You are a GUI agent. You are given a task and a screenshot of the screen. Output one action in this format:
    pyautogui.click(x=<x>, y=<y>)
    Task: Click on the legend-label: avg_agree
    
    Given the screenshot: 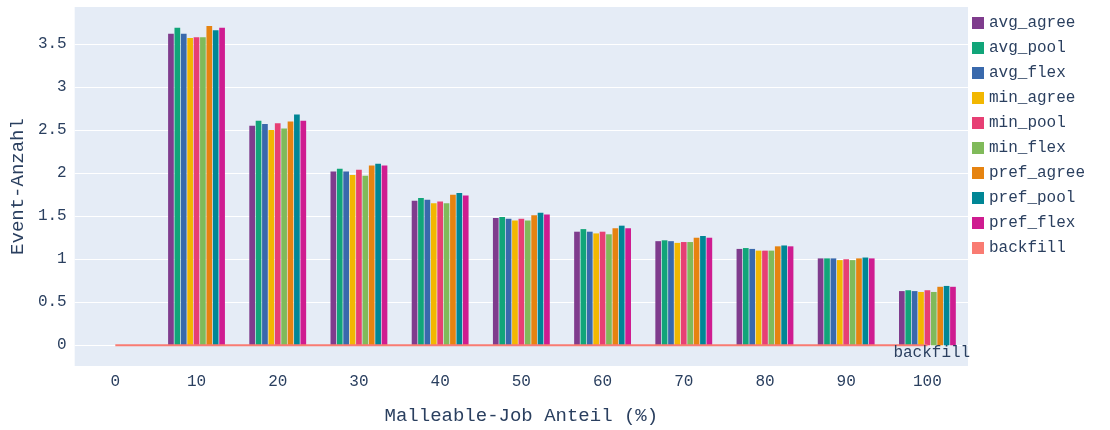 What is the action you would take?
    pyautogui.click(x=1032, y=23)
    